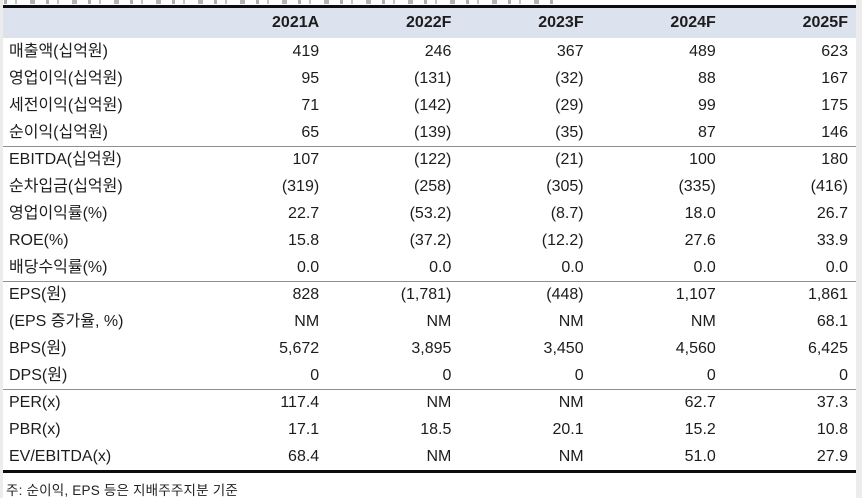 This screenshot has width=862, height=498. What do you see at coordinates (832, 402) in the screenshot?
I see `cell-value: 37.3` at bounding box center [832, 402].